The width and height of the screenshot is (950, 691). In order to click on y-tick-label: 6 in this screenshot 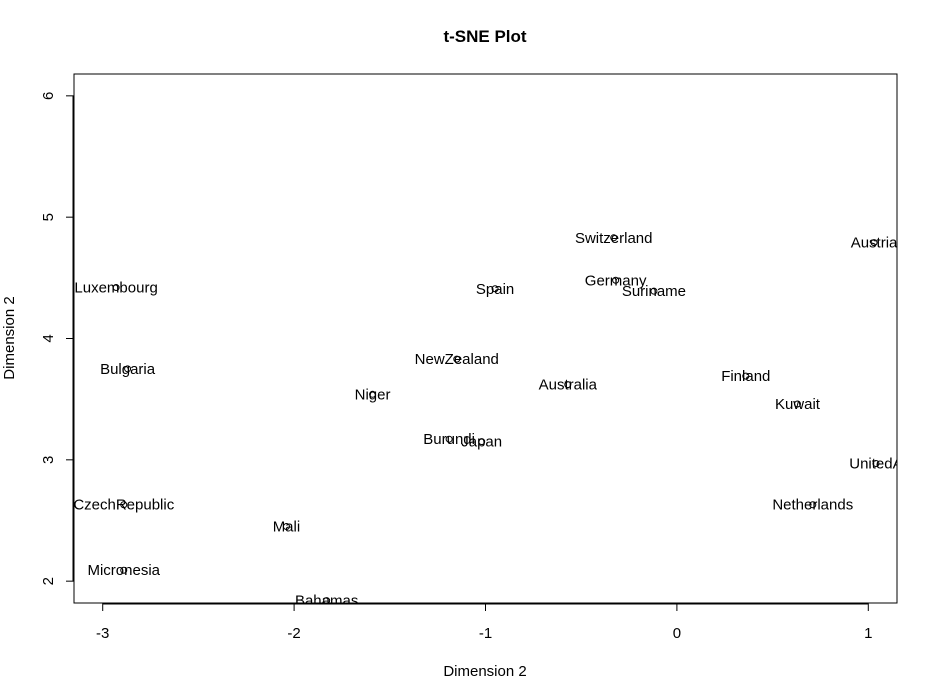, I will do `click(48, 96)`.